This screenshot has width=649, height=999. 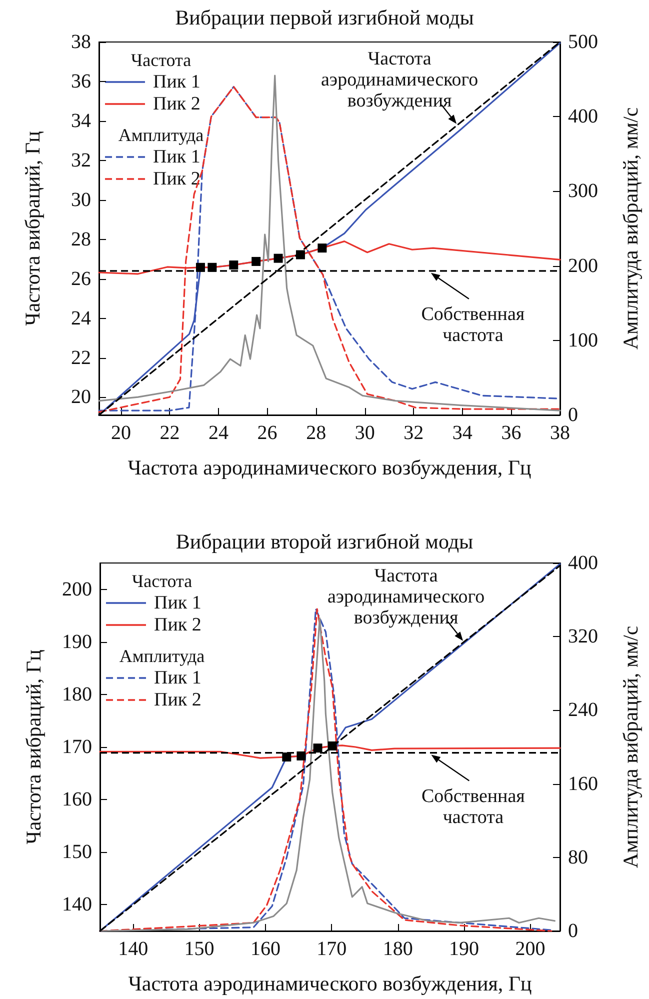 What do you see at coordinates (331, 949) in the screenshot?
I see `x-tick-label: 170` at bounding box center [331, 949].